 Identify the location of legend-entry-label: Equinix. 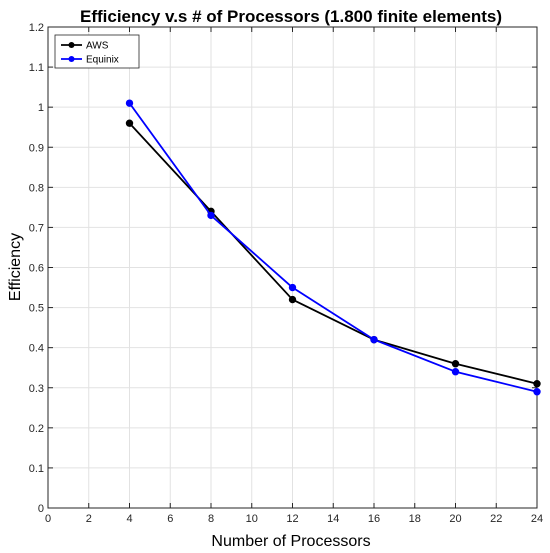
(102, 60).